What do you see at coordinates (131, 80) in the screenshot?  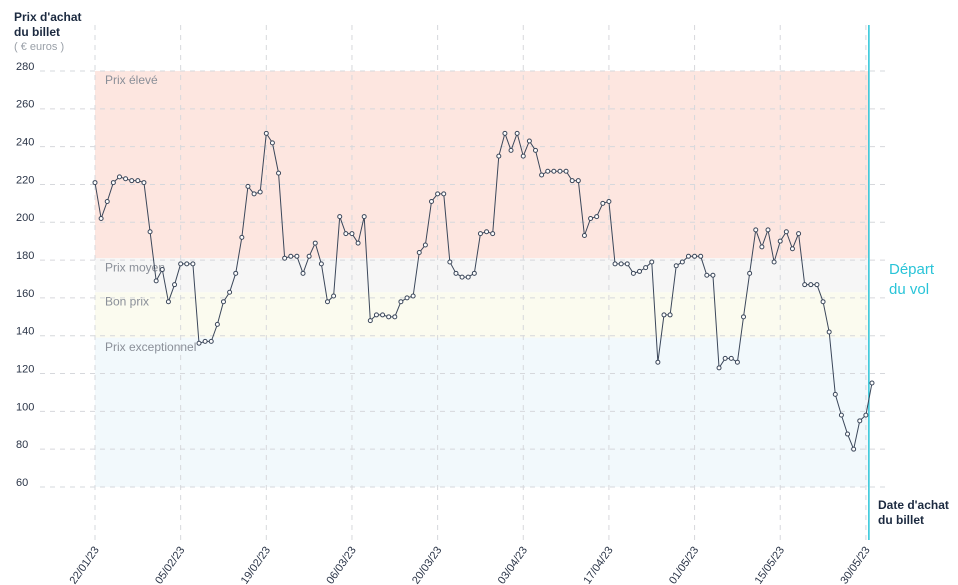 I see `band-label: Prix élevé` at bounding box center [131, 80].